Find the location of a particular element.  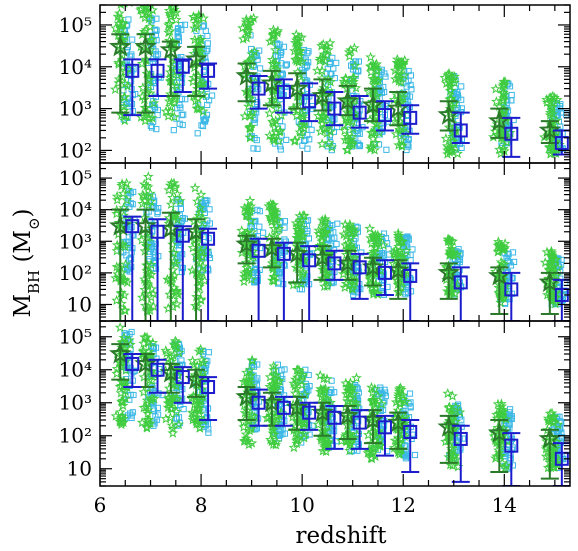

y-axis-title-unit-open: (M is located at coordinates (23, 250).